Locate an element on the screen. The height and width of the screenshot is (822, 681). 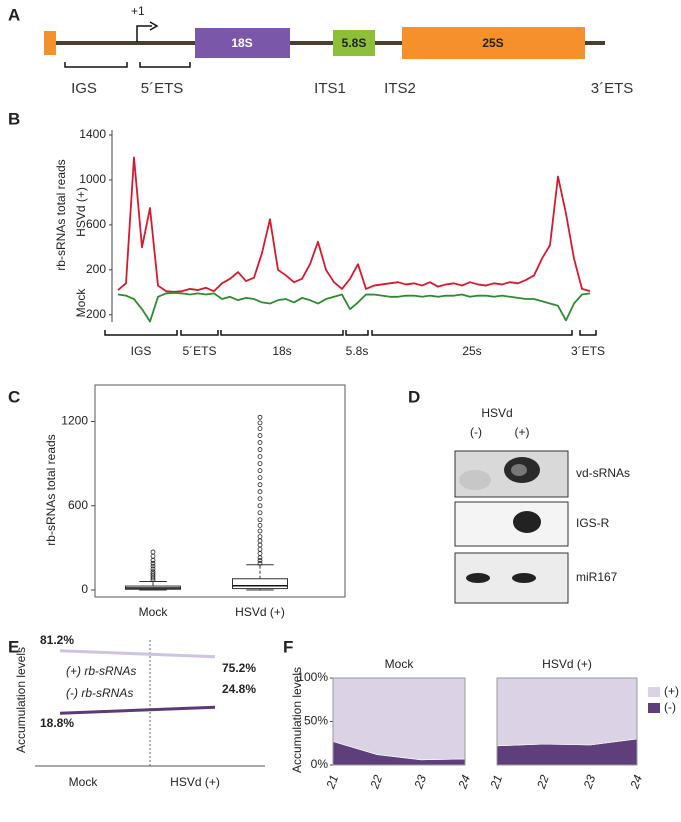
y-tick-label: 600 is located at coordinates (78, 505).